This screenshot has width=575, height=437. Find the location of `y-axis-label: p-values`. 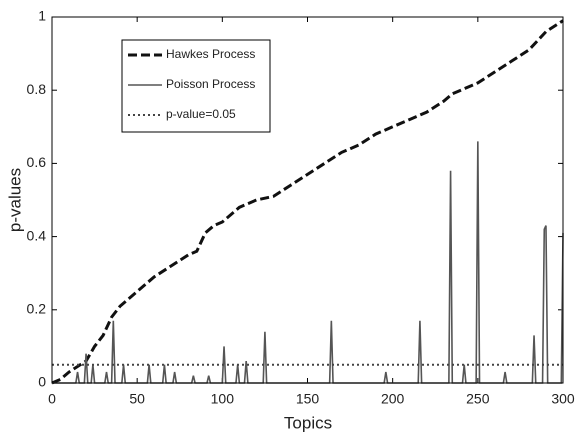

y-axis-label: p-values is located at coordinates (14, 200).